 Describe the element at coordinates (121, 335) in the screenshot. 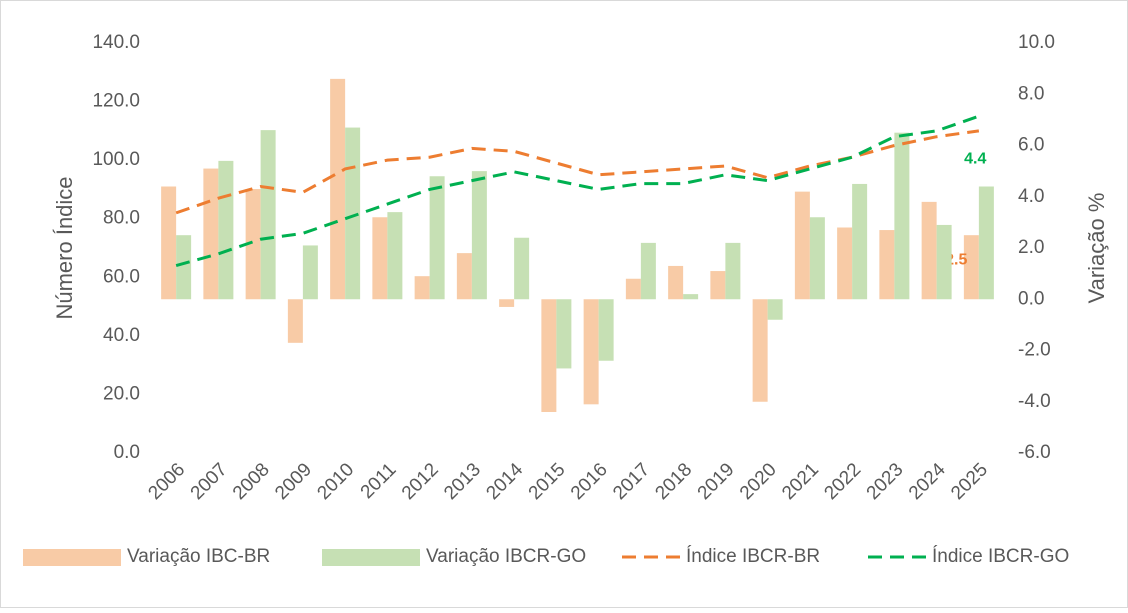

I see `y-tick-label: 40.0` at that location.